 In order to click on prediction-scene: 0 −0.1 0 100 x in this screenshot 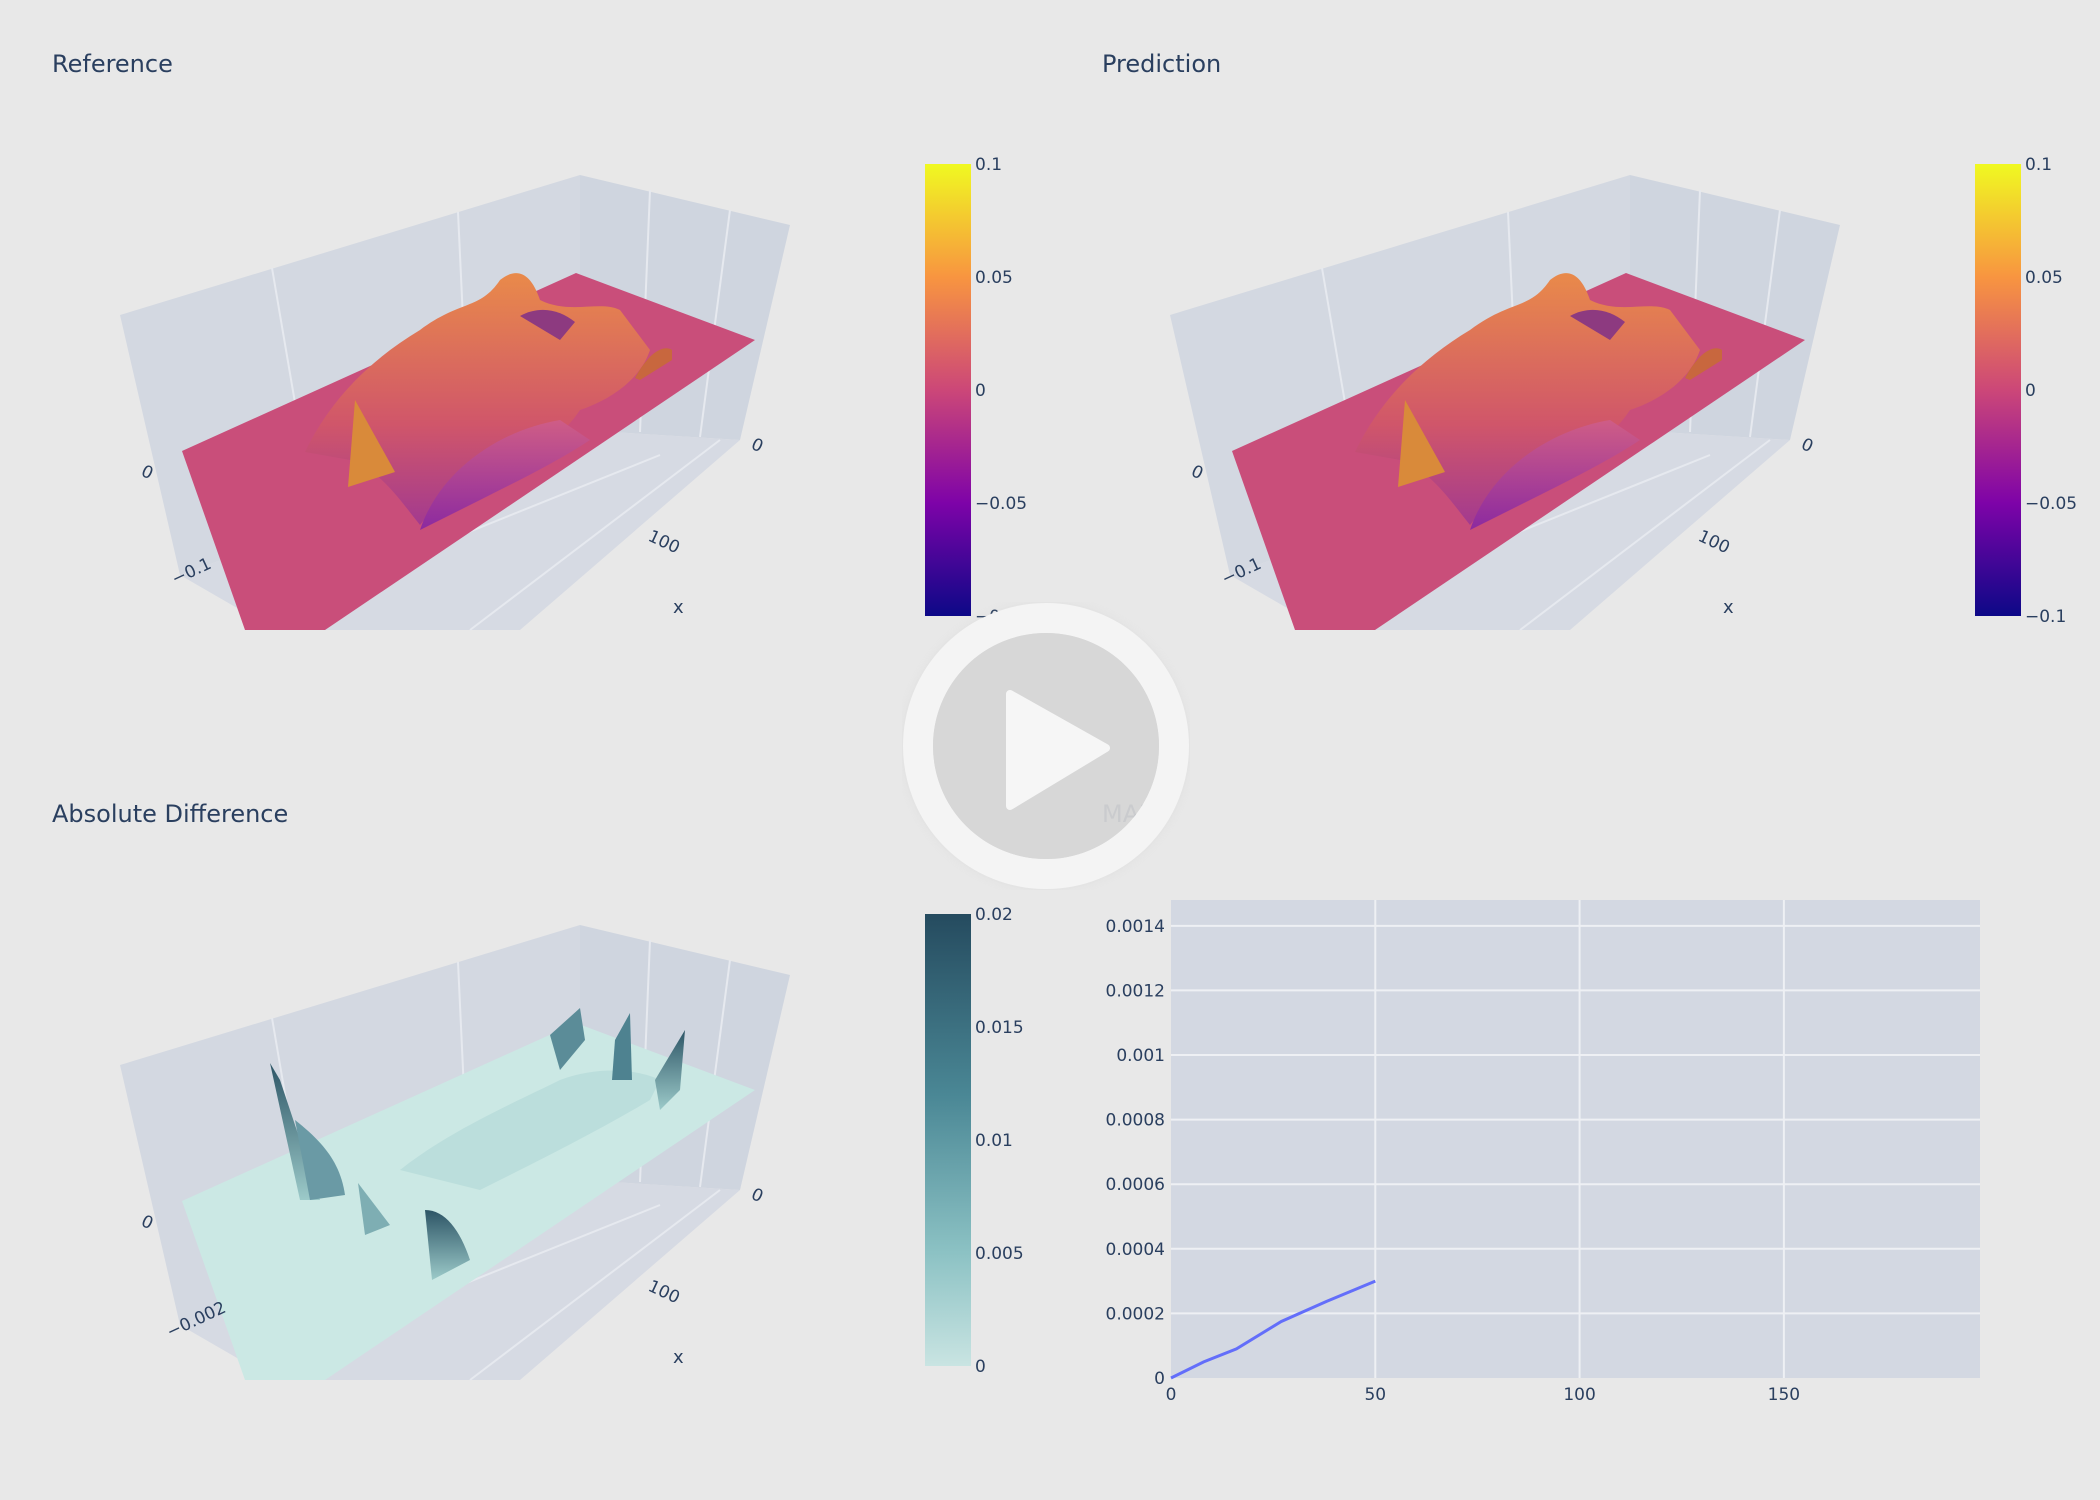, I will do `click(1505, 403)`.